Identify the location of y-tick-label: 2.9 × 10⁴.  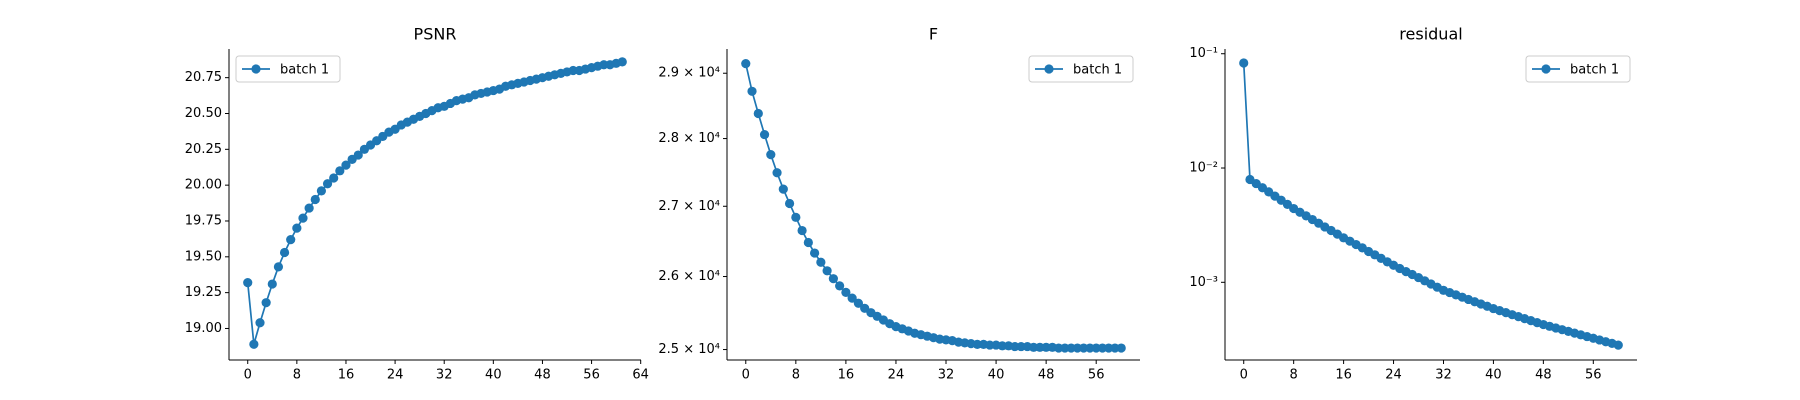
(689, 73).